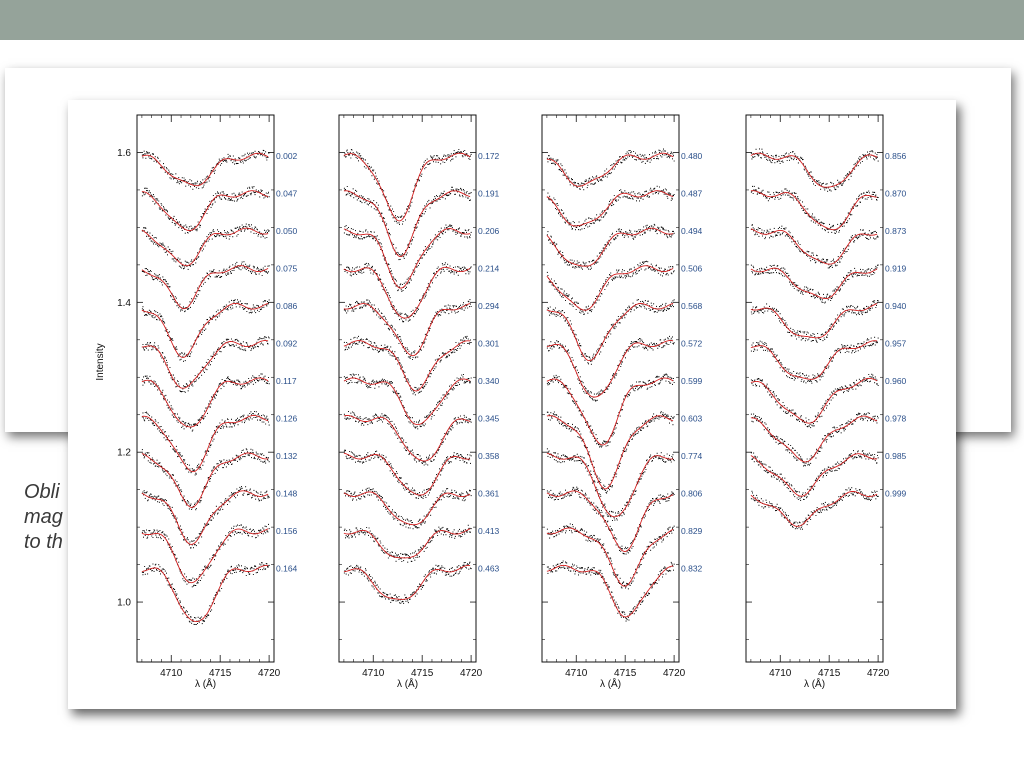  Describe the element at coordinates (692, 531) in the screenshot. I see `phase-label: 0.829` at that location.